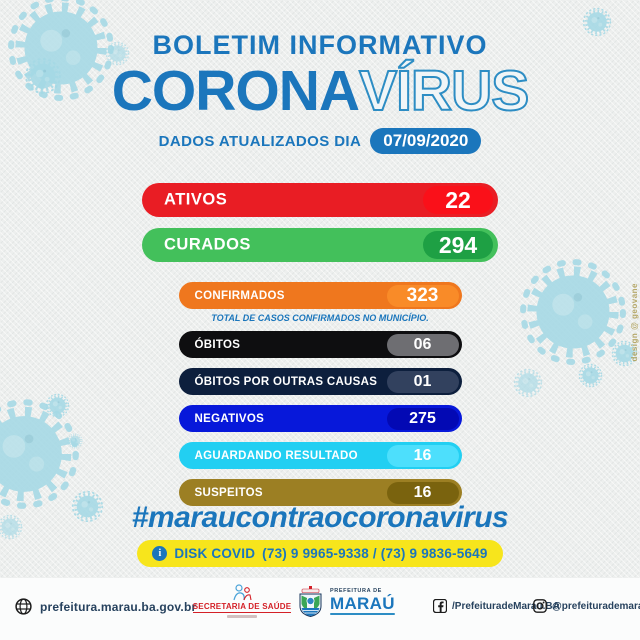 The width and height of the screenshot is (640, 640). I want to click on stat-label: AGUARDANDO RESULTADO, so click(276, 455).